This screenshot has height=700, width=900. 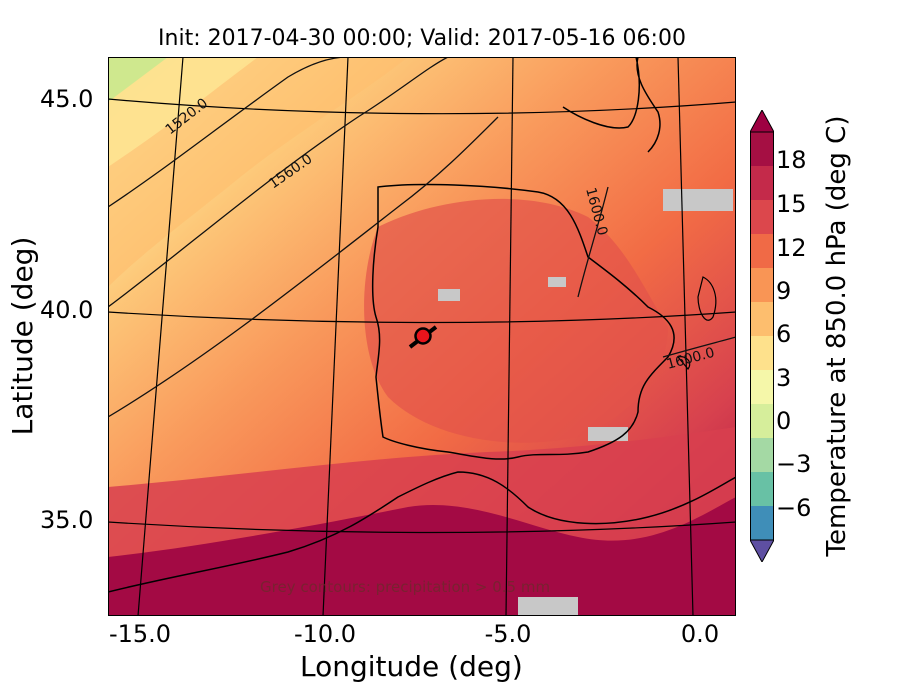 I want to click on coldest-region, so click(x=138, y=79).